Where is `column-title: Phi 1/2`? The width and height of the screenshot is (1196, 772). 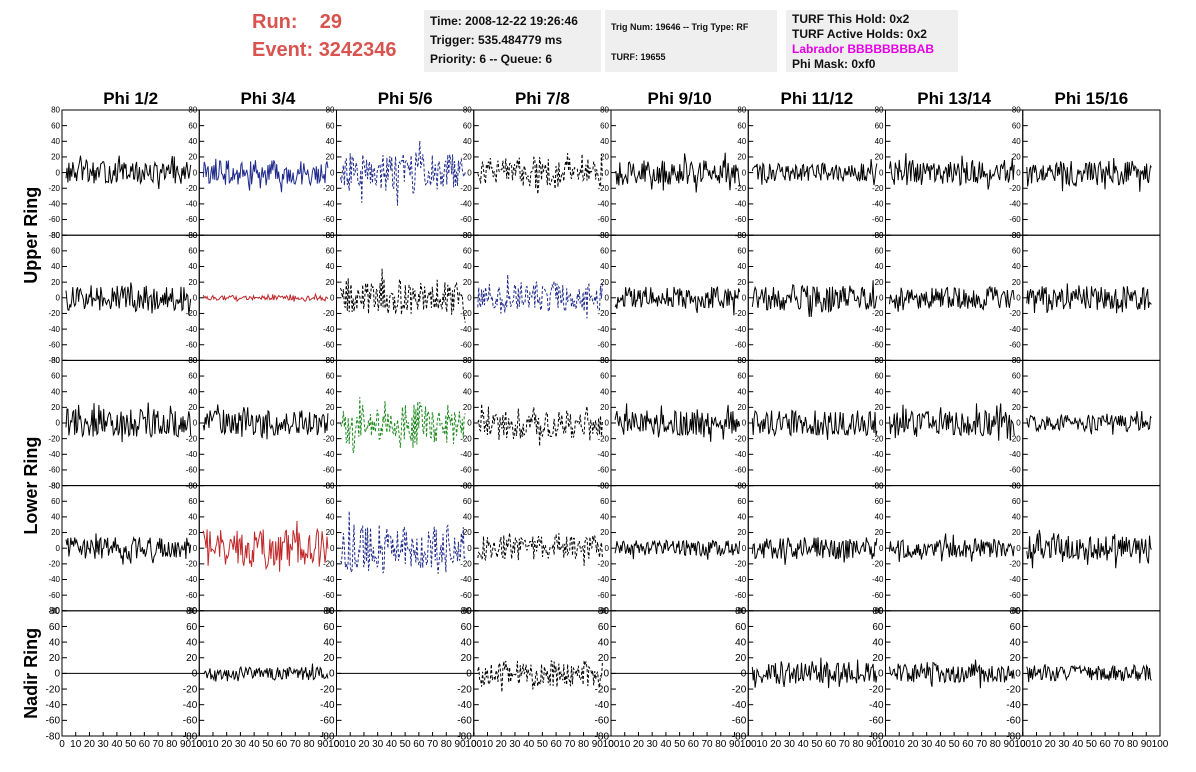 column-title: Phi 1/2 is located at coordinates (130, 98).